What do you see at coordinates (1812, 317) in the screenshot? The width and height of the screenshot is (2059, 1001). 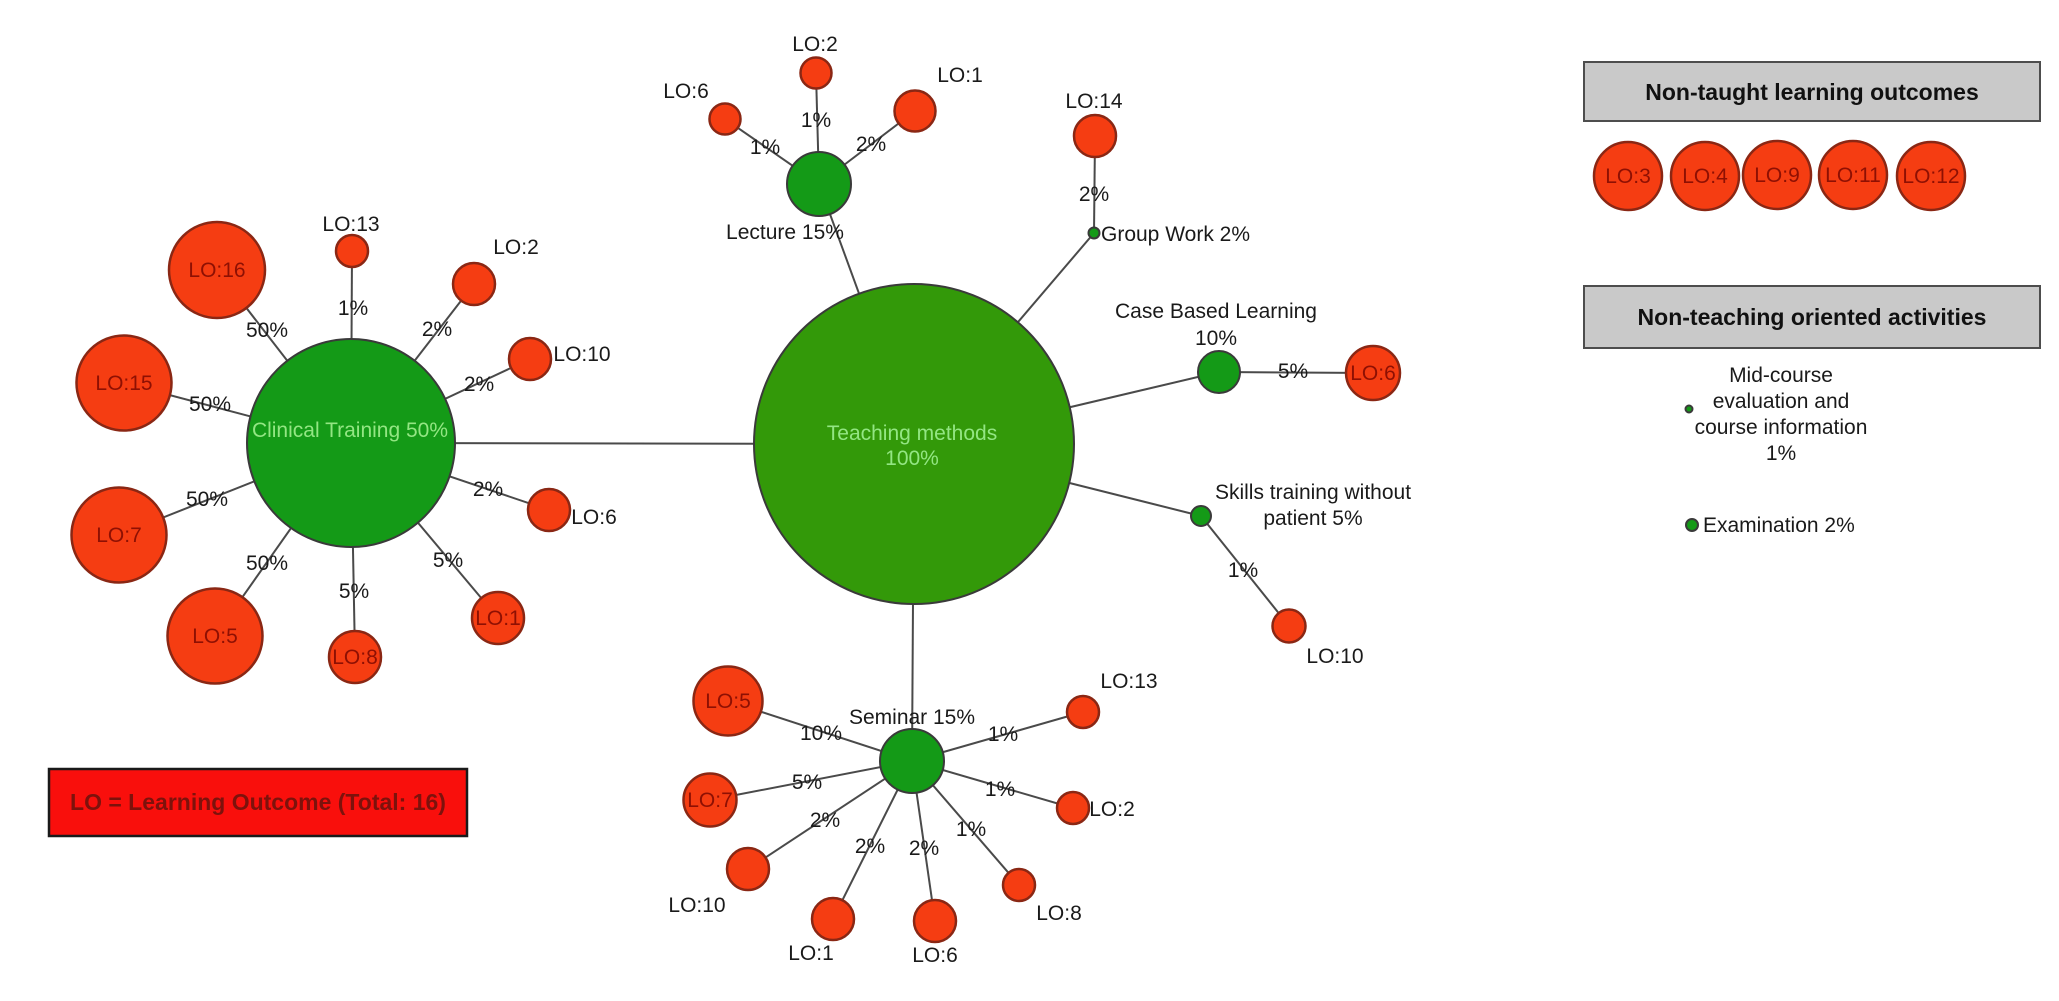 I see `svg-text:Non-teaching oriented activiti: Non-teaching oriented activities` at bounding box center [1812, 317].